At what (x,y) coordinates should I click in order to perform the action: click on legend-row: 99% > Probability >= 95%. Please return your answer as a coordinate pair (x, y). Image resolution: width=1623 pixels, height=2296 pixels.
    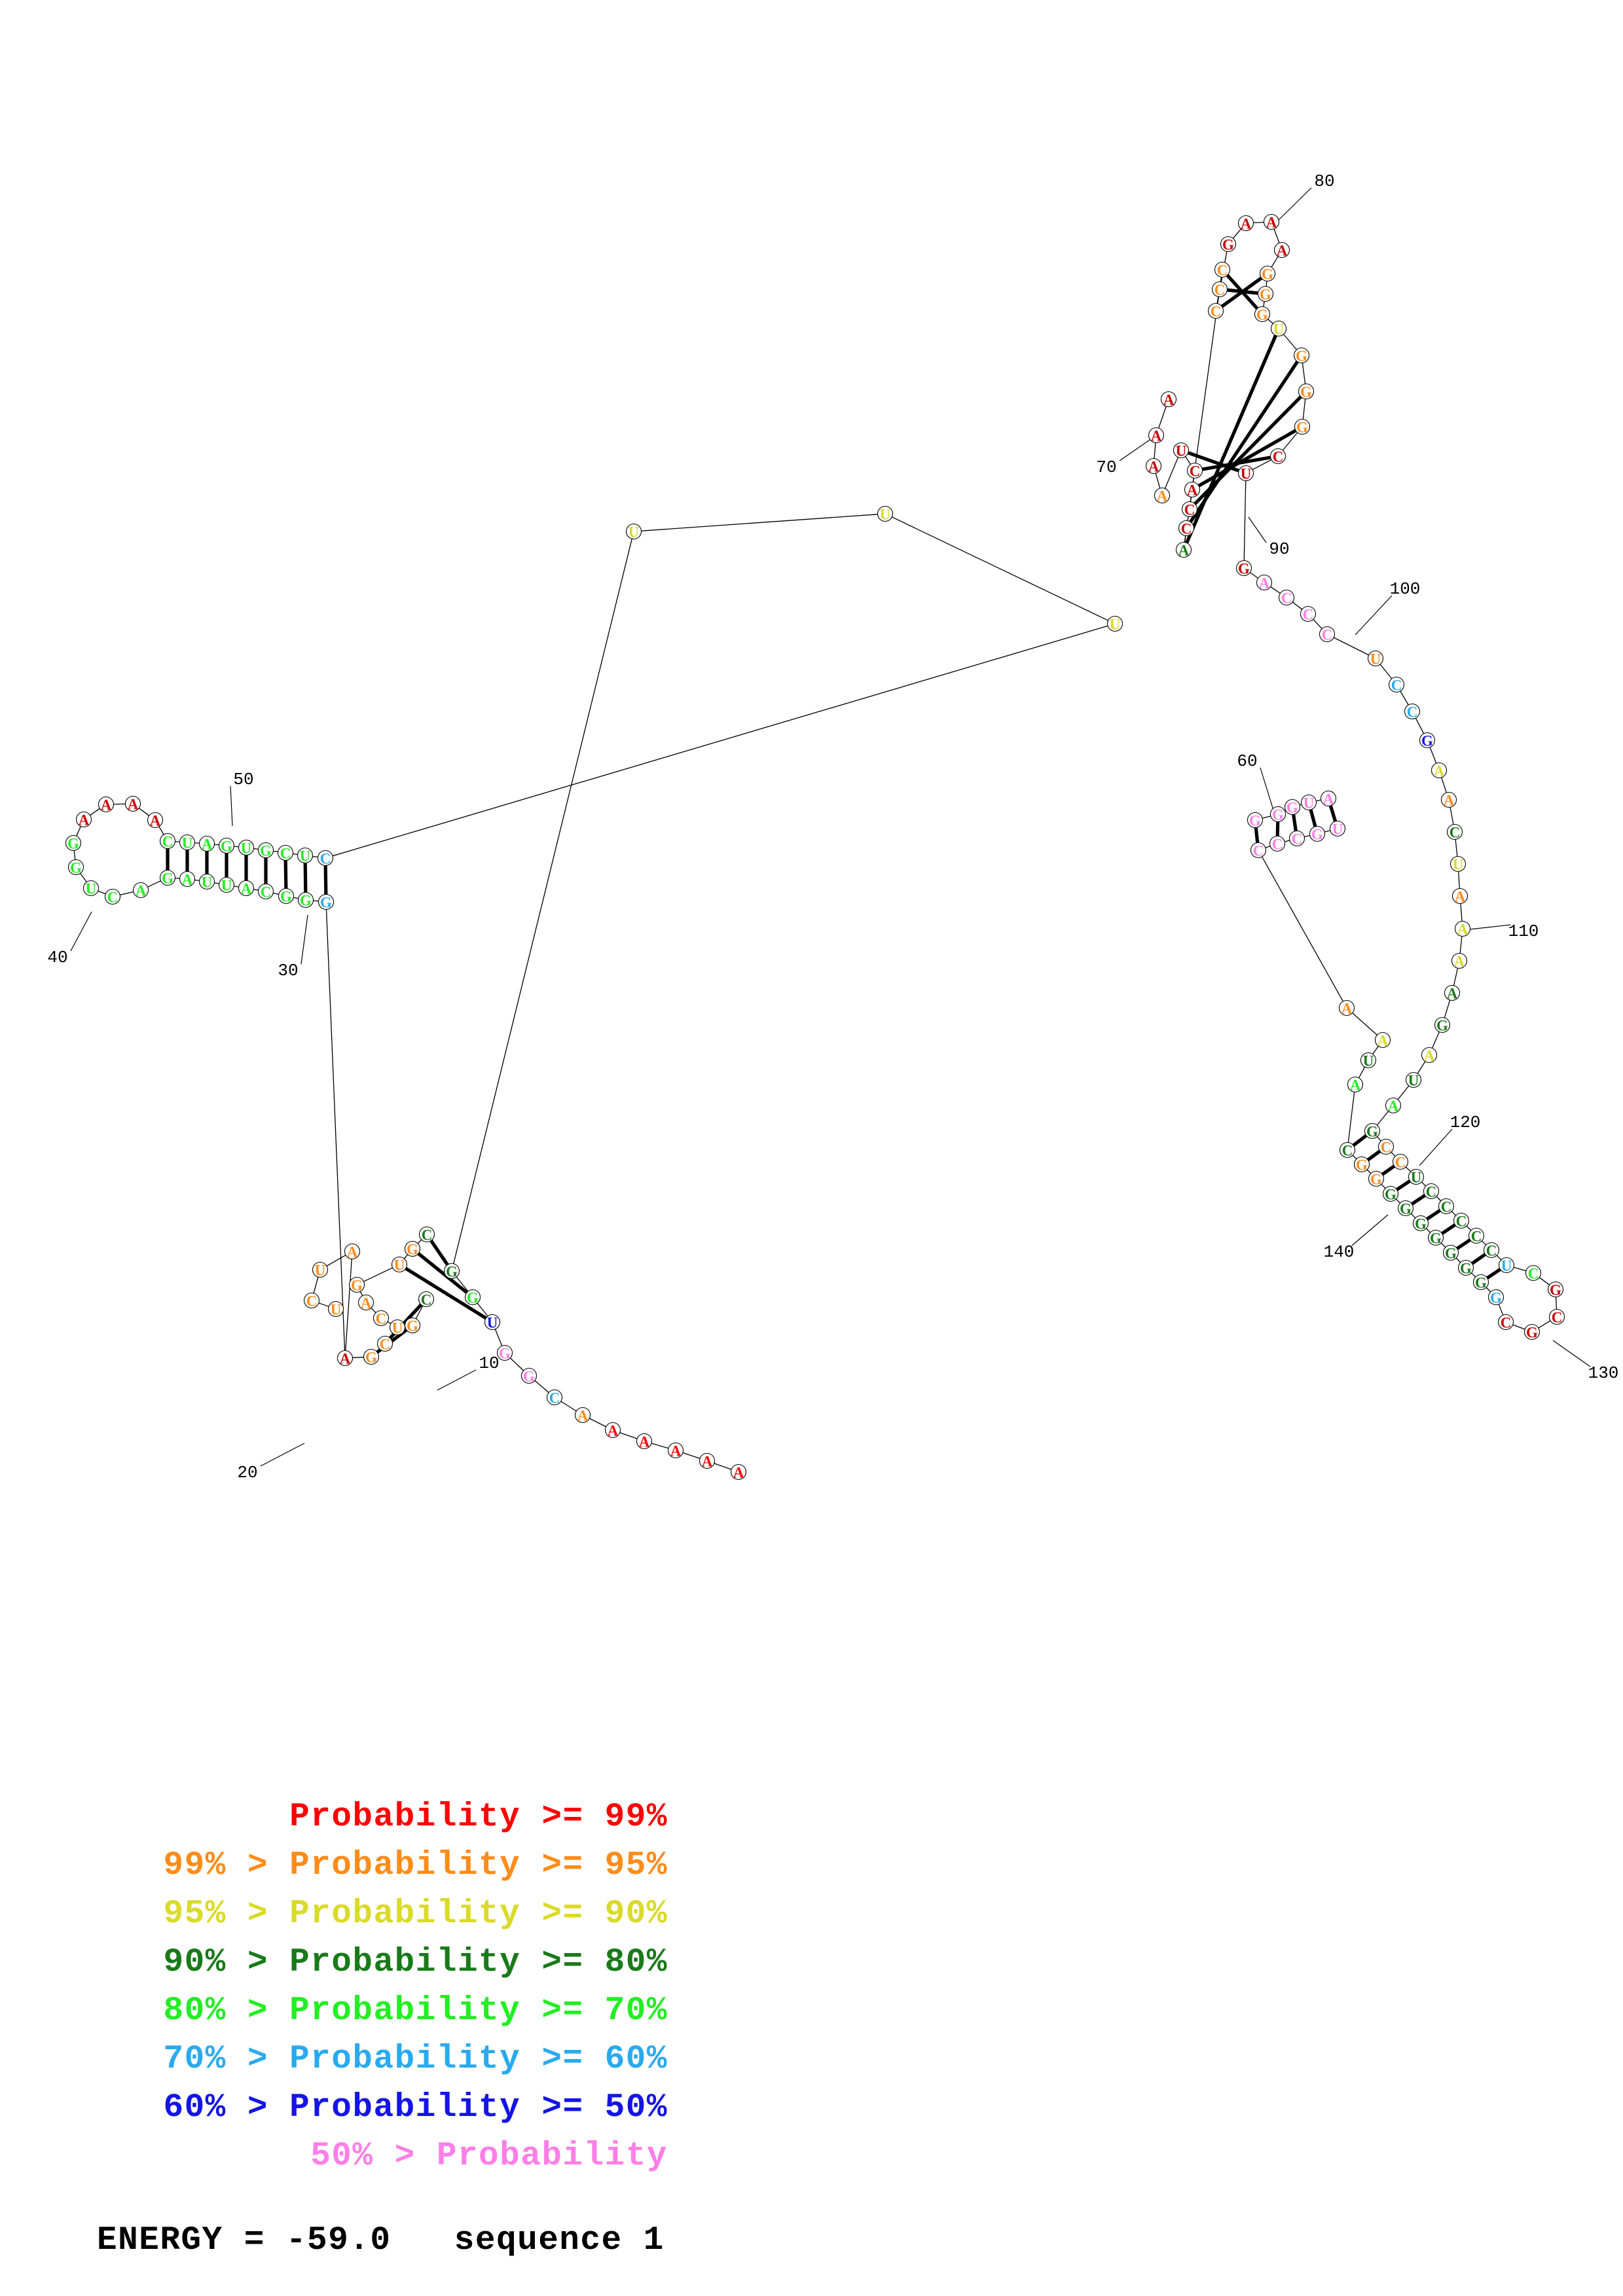
    Looking at the image, I should click on (415, 1865).